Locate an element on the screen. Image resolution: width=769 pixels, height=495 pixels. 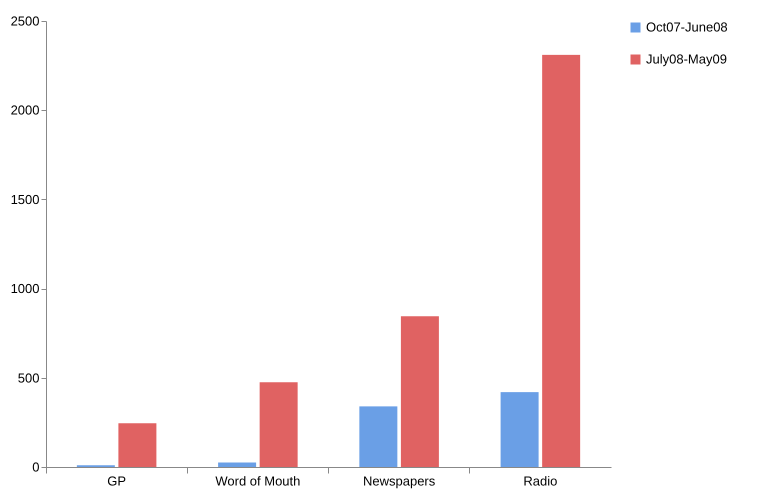
y-tick-label: 0 is located at coordinates (36, 467).